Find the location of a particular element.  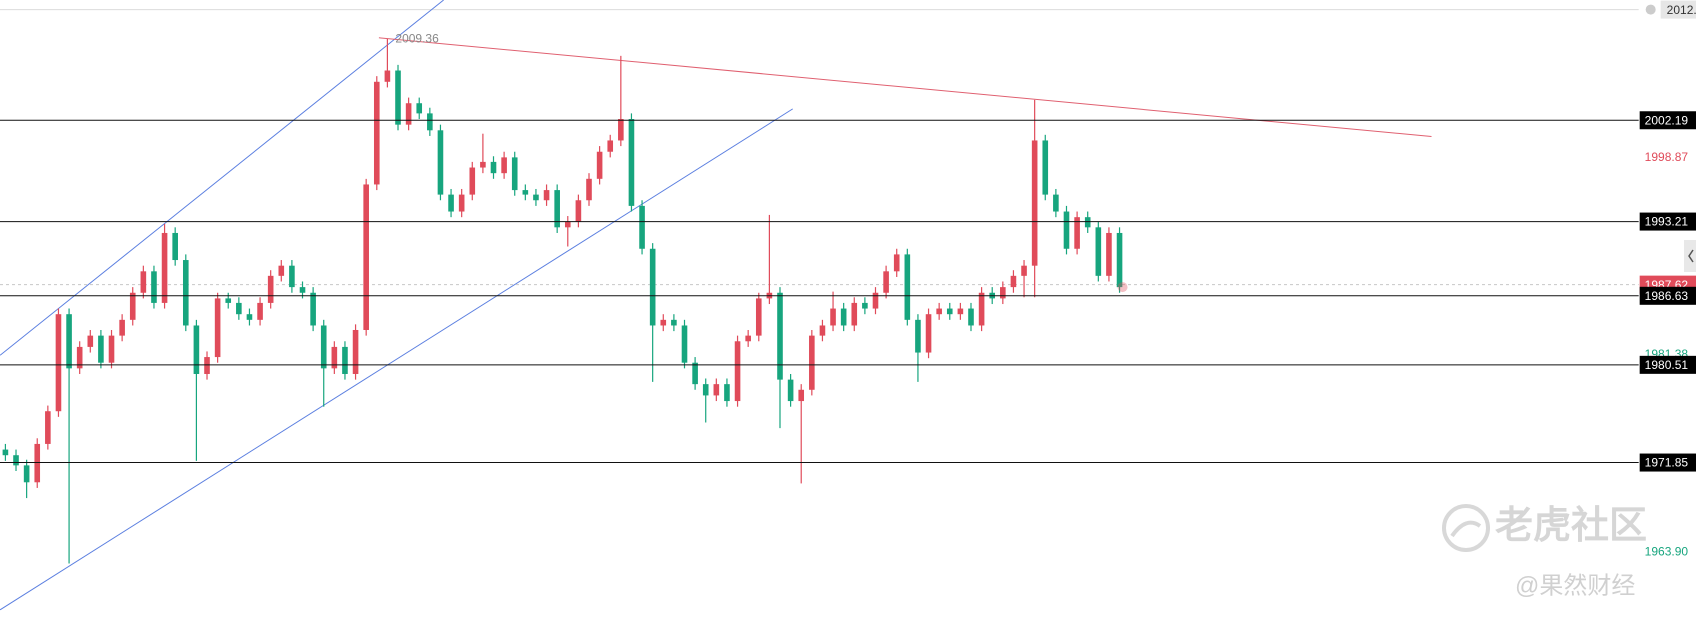

price-label: 2002.19 is located at coordinates (1667, 120).